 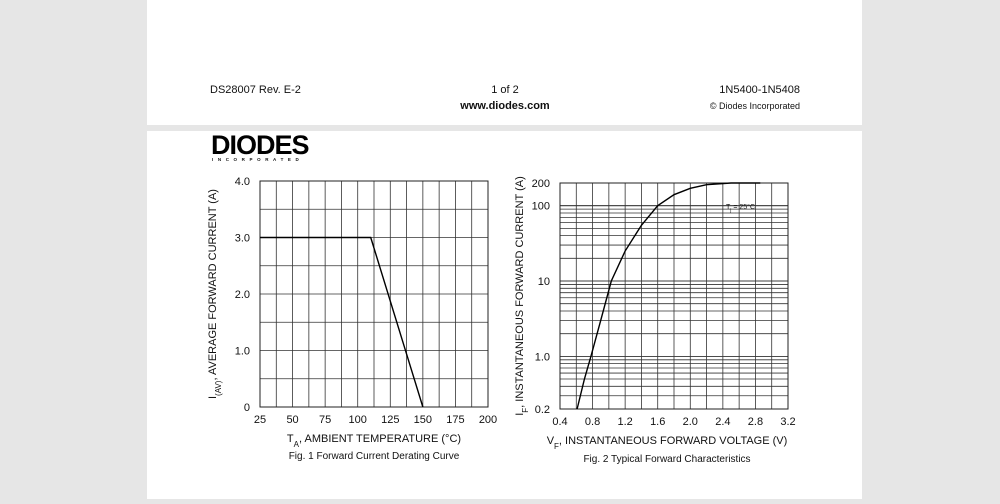 I want to click on url: www.diodes.com, so click(x=504, y=106).